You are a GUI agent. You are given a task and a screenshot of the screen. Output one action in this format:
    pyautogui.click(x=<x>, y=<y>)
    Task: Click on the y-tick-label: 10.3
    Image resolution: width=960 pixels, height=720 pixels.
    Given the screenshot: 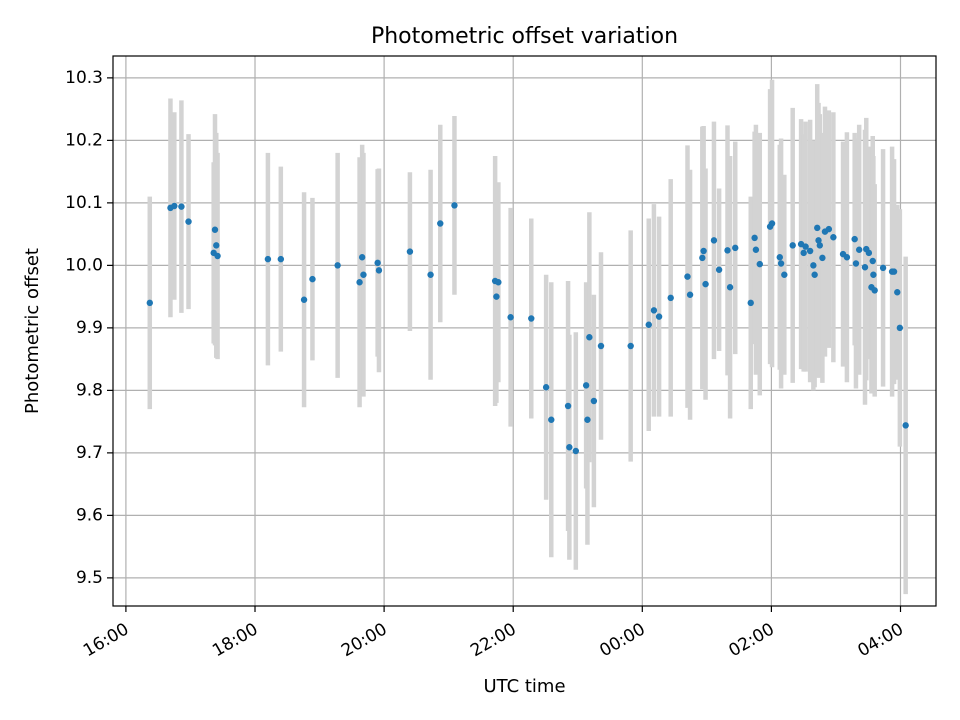 What is the action you would take?
    pyautogui.click(x=84, y=78)
    